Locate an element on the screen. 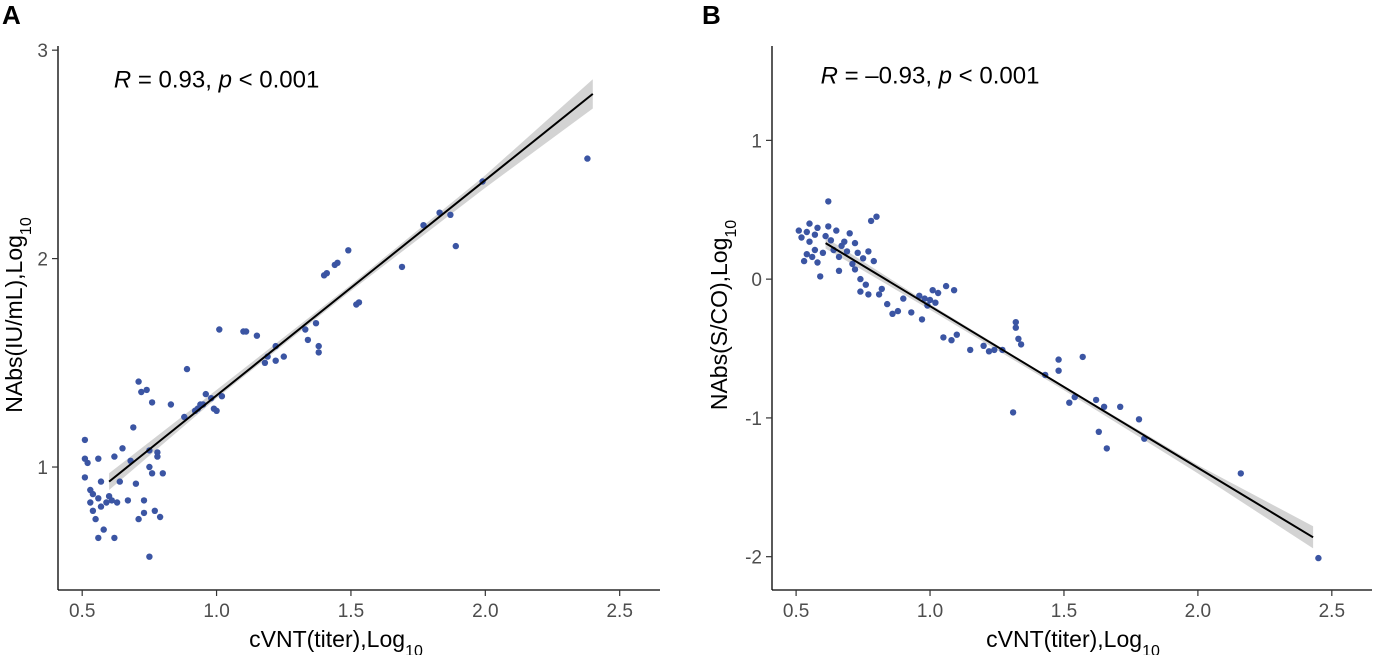 This screenshot has height=655, width=1378. panel-b-r-text: = –0.93, is located at coordinates (888, 76).